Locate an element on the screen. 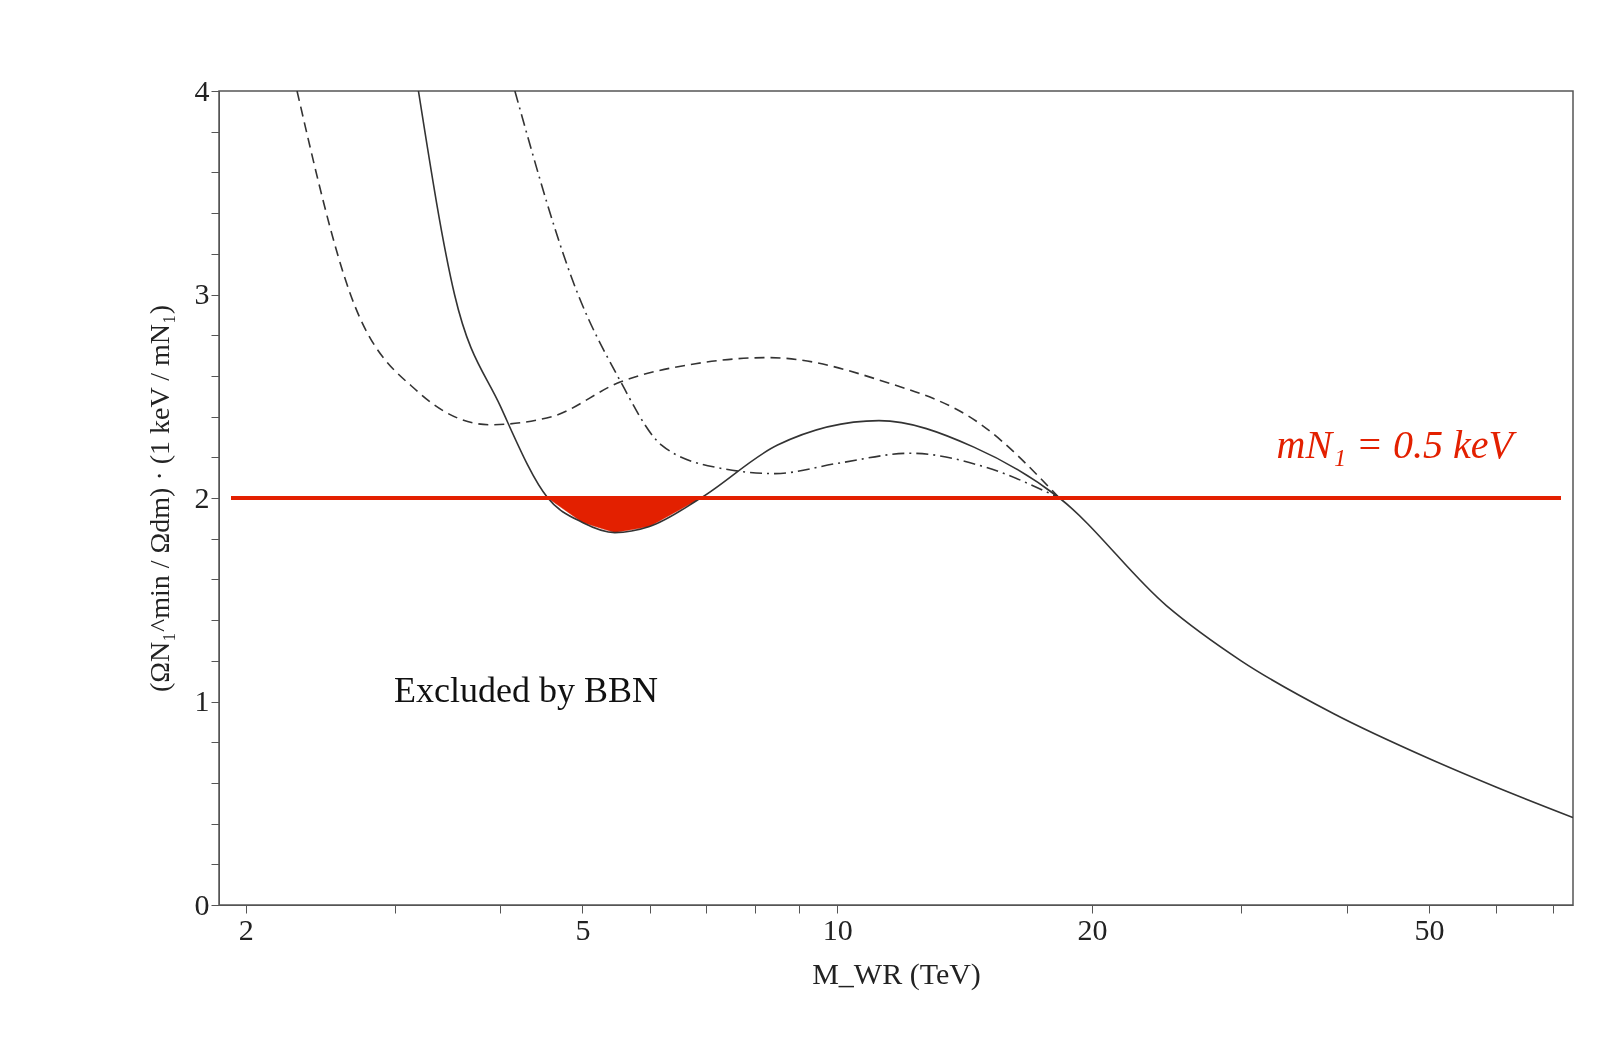 The height and width of the screenshot is (1043, 1621). y-tick-label: 0 is located at coordinates (202, 904).